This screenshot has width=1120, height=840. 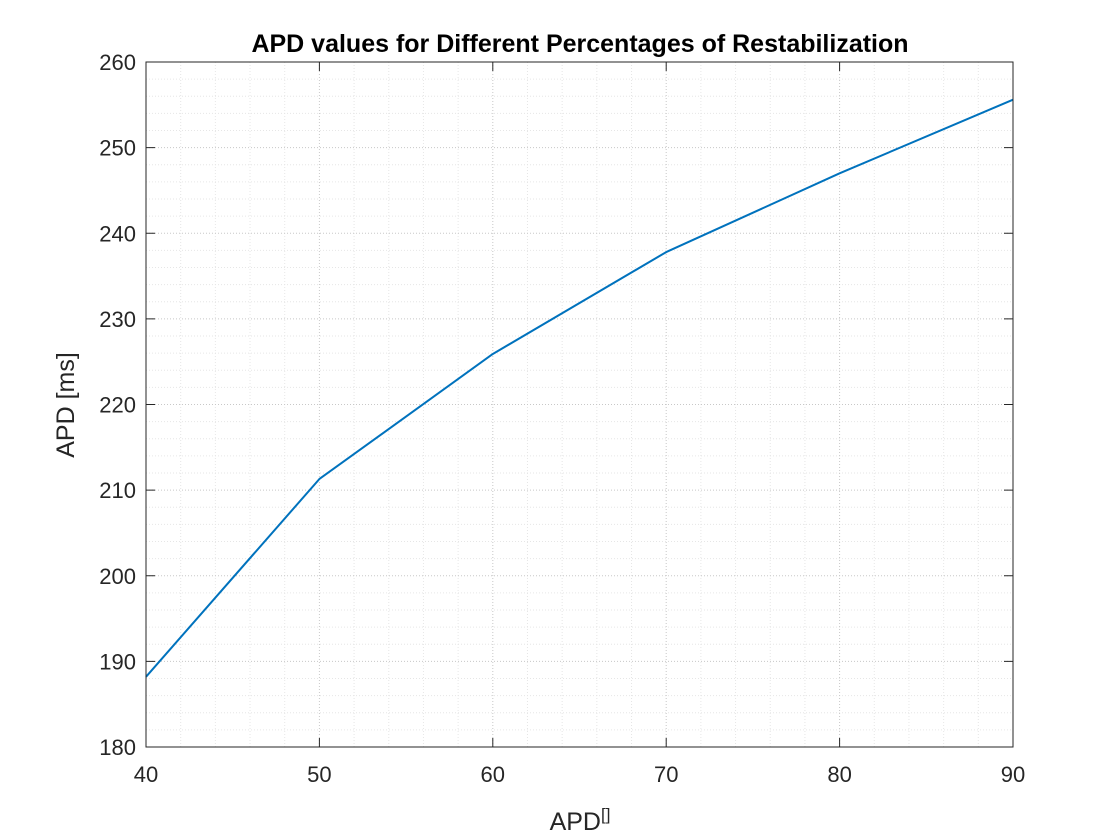 I want to click on x-tick-label: 60, so click(x=493, y=774).